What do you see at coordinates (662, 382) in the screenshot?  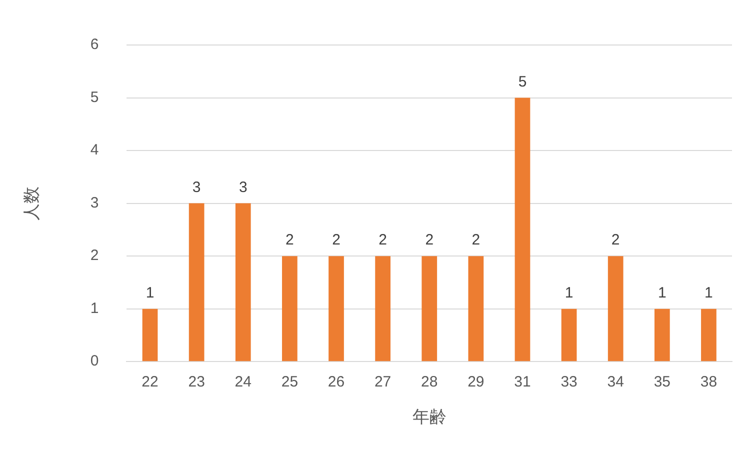 I see `x-tick-label: 35` at bounding box center [662, 382].